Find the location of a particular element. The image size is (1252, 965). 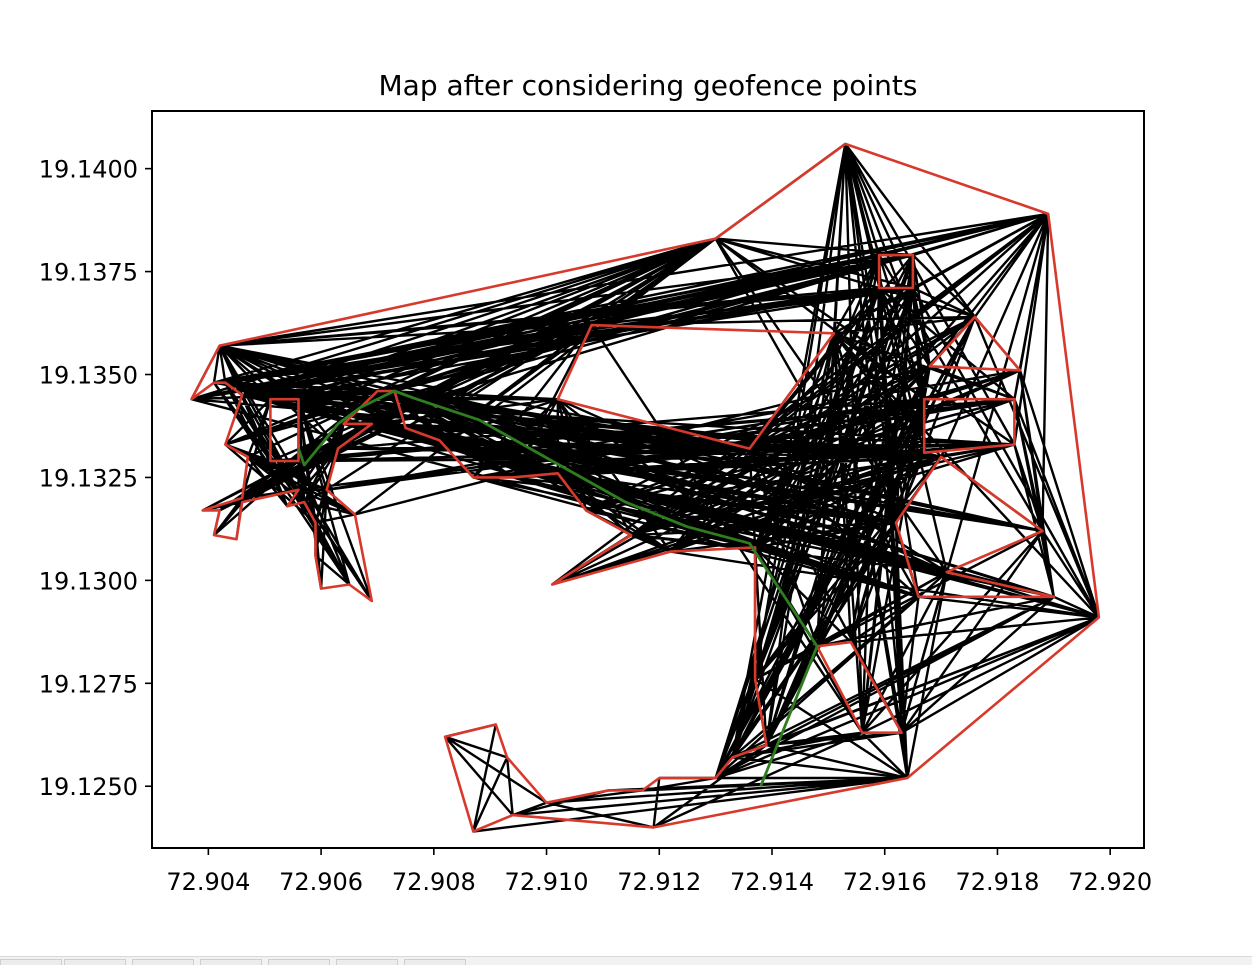

y-tick-label: 19.1325 is located at coordinates (88, 478).